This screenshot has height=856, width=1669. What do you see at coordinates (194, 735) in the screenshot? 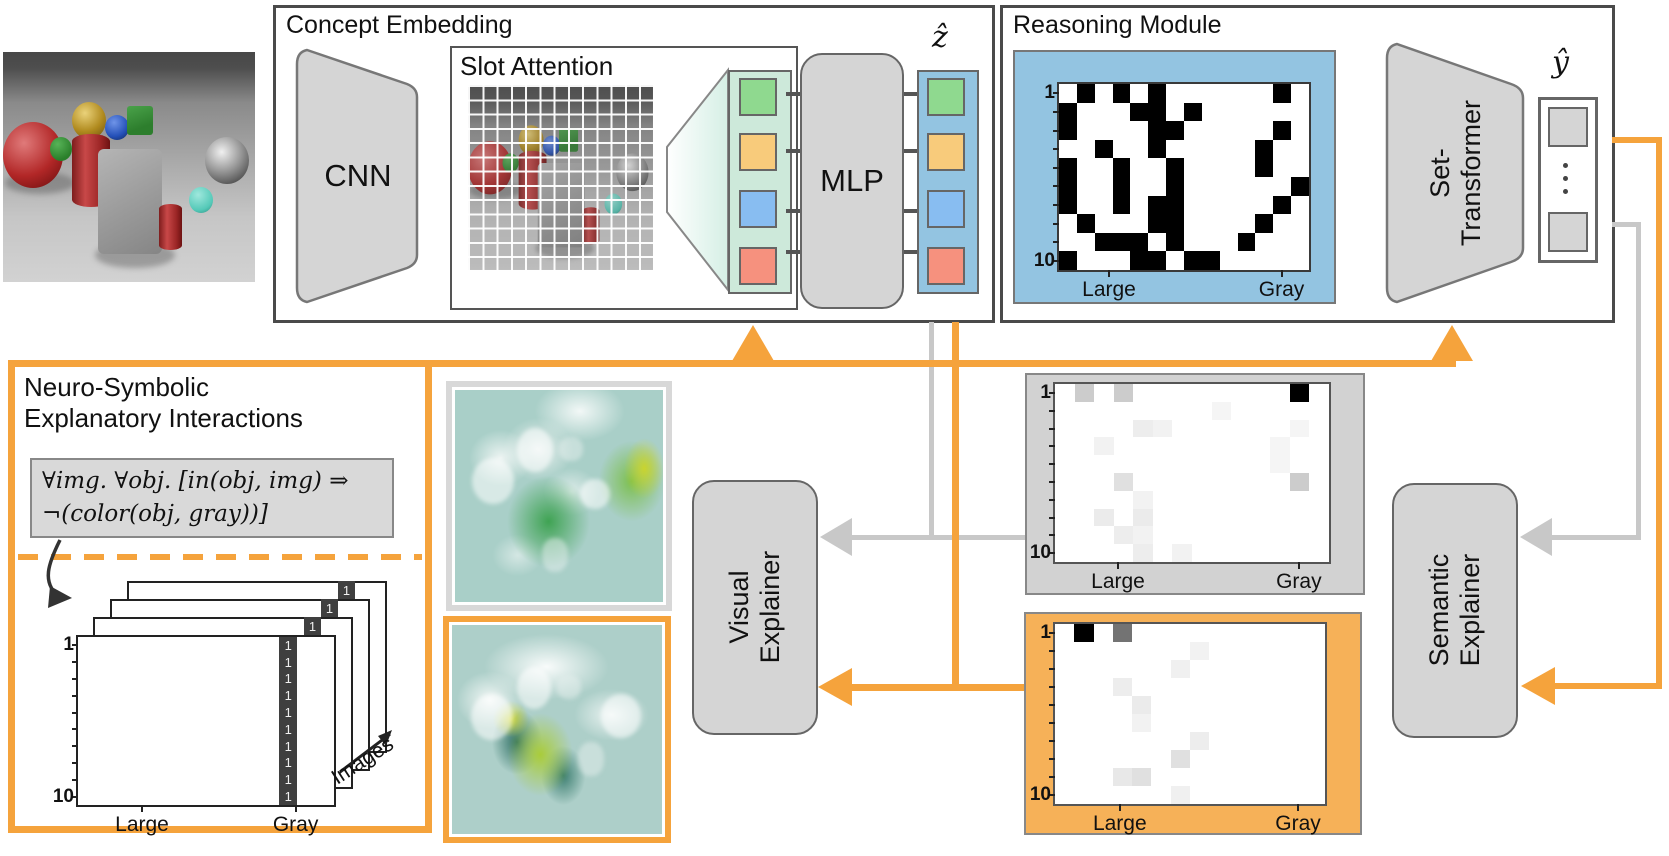
I see `ns-front-matrix: 1 1 1 1 1 1 1 1 1 1 1 10 Large Gray` at bounding box center [194, 735].